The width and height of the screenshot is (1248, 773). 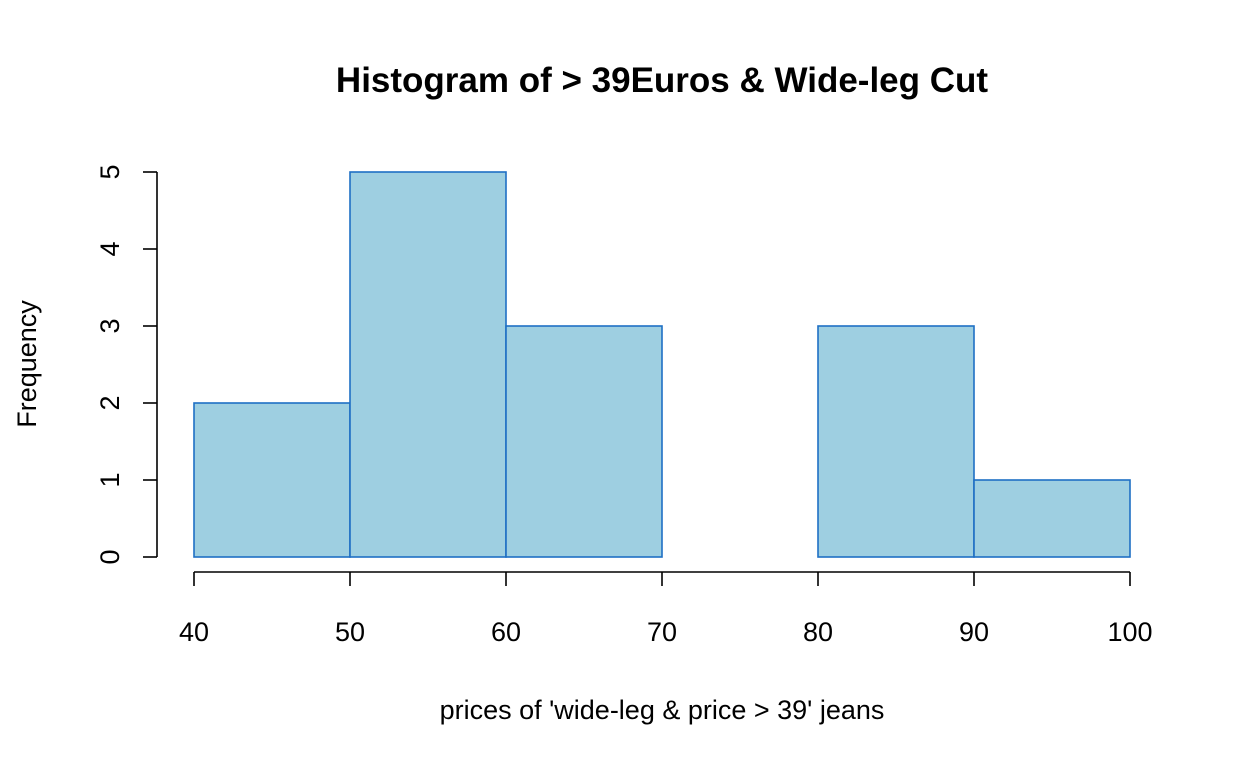 I want to click on y-tick-label: 3, so click(x=110, y=325).